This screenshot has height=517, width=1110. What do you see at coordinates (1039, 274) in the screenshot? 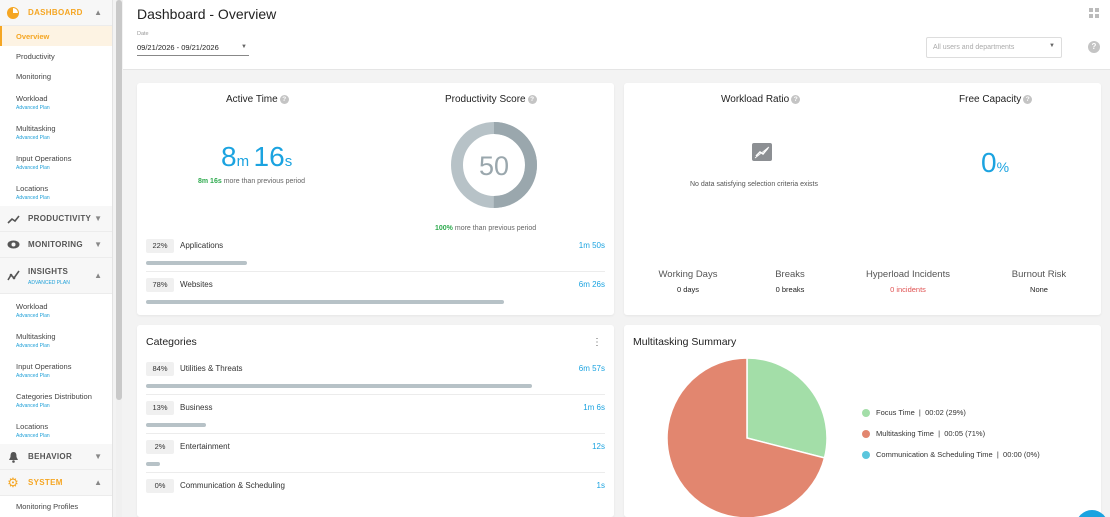
I see `stat-label: Burnout Risk` at bounding box center [1039, 274].